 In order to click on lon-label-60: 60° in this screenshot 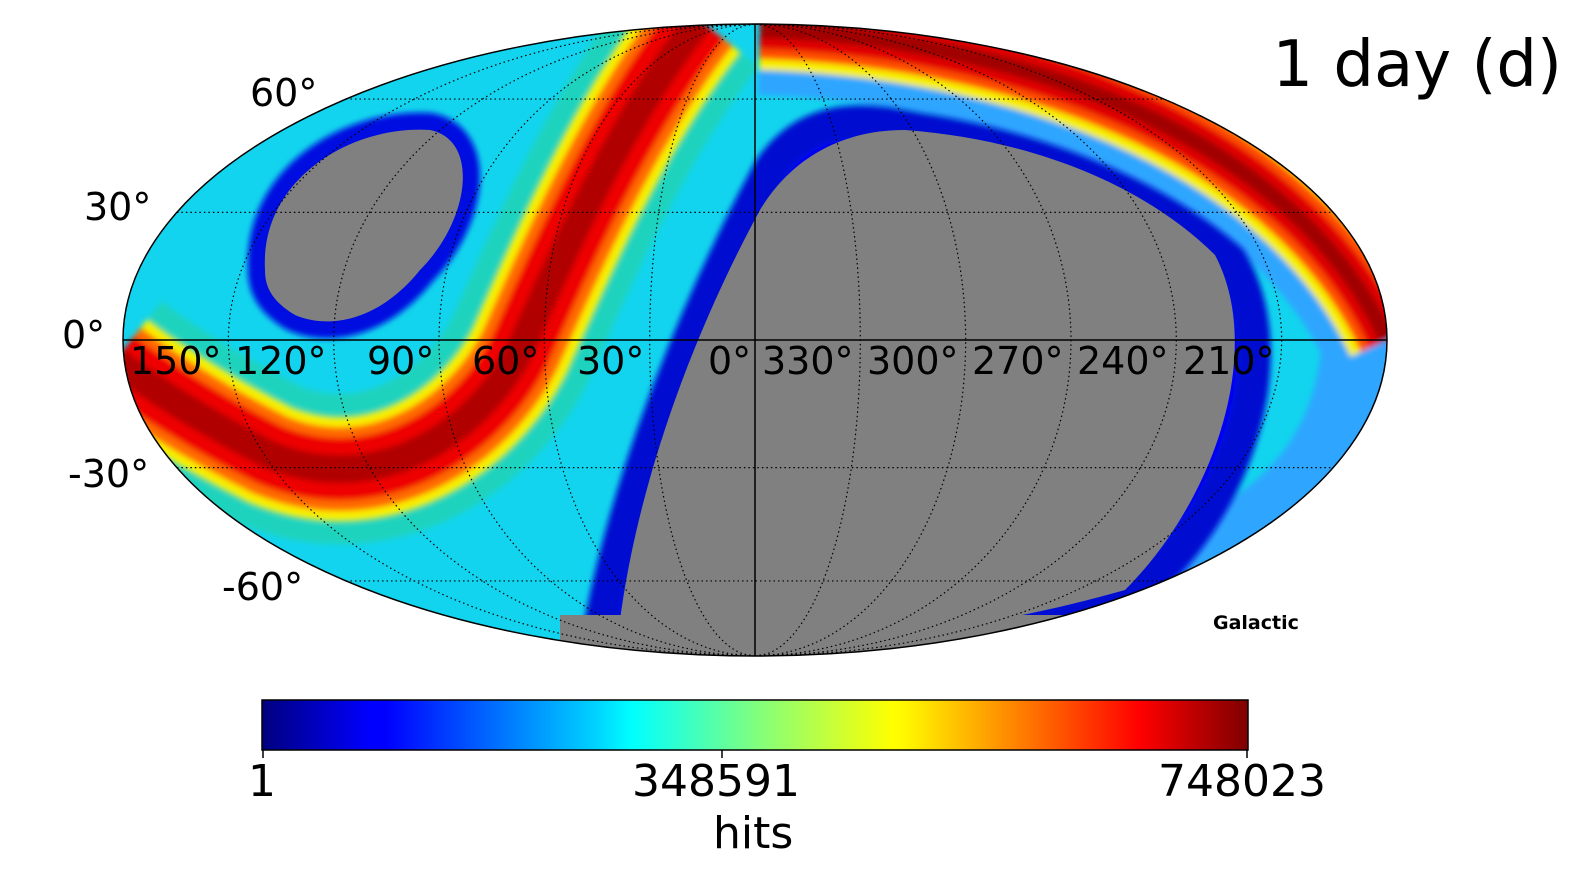, I will do `click(506, 361)`.